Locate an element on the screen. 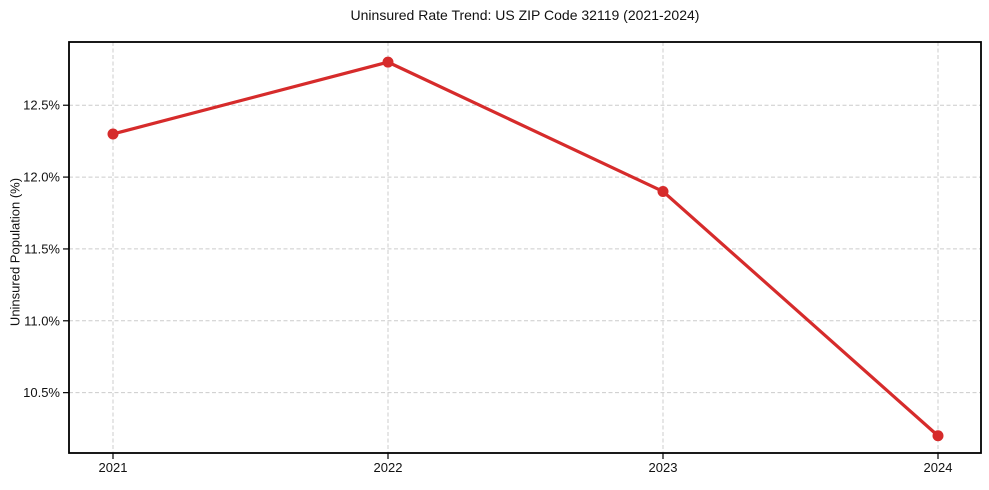 This screenshot has height=490, width=989. y-tick-label: 11.0% is located at coordinates (42, 320).